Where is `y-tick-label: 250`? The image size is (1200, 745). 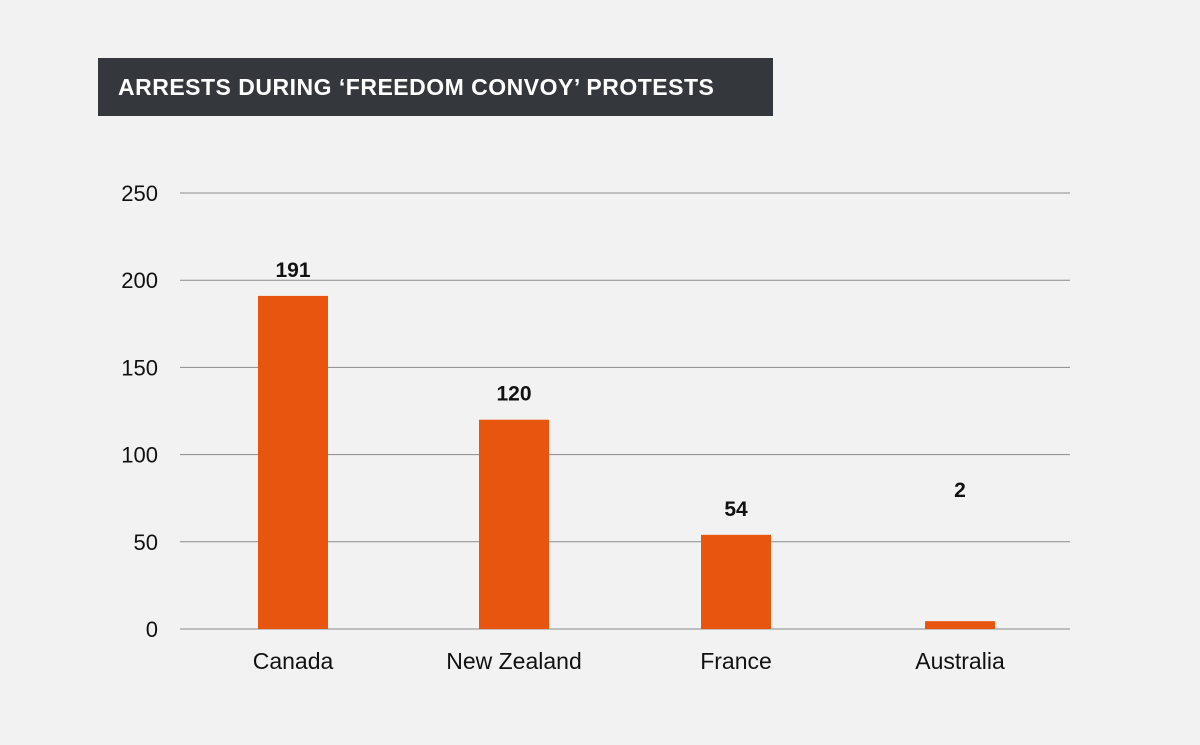 y-tick-label: 250 is located at coordinates (139, 193).